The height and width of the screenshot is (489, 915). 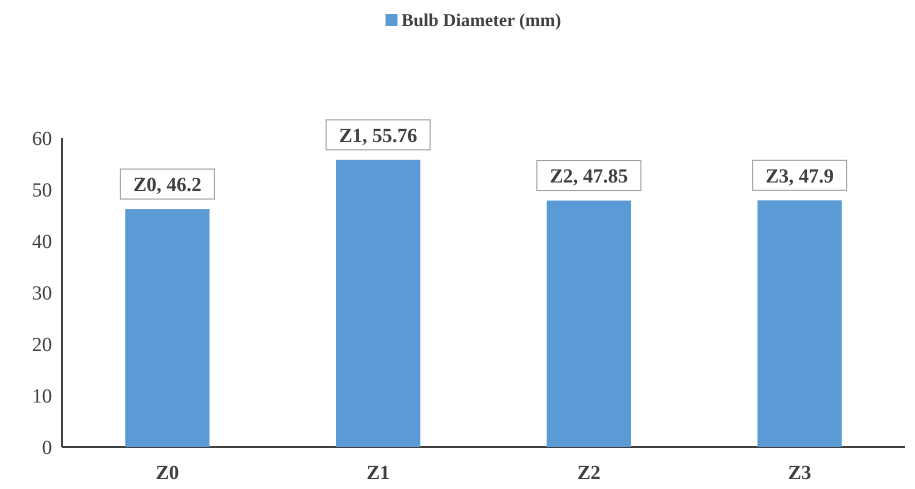 I want to click on x-tick-label: Z3, so click(x=800, y=473).